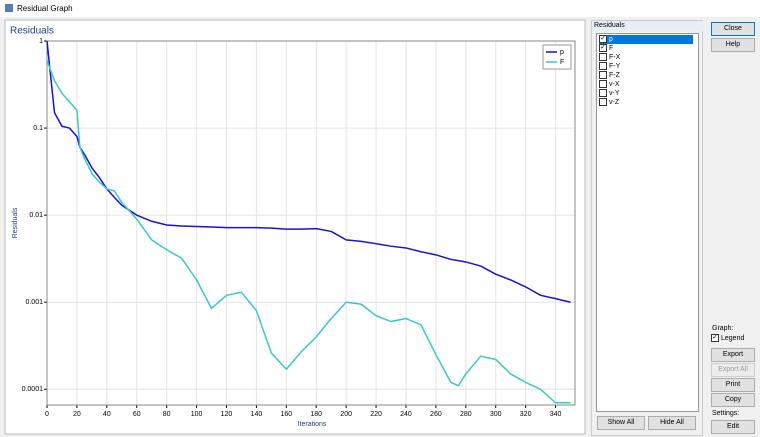 The height and width of the screenshot is (437, 760). Describe the element at coordinates (615, 66) in the screenshot. I see `item-label: F-Y` at that location.